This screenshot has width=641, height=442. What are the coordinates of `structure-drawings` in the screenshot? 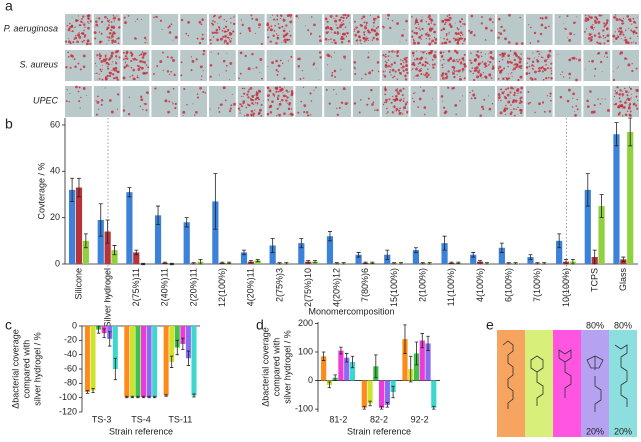 It's located at (565, 376).